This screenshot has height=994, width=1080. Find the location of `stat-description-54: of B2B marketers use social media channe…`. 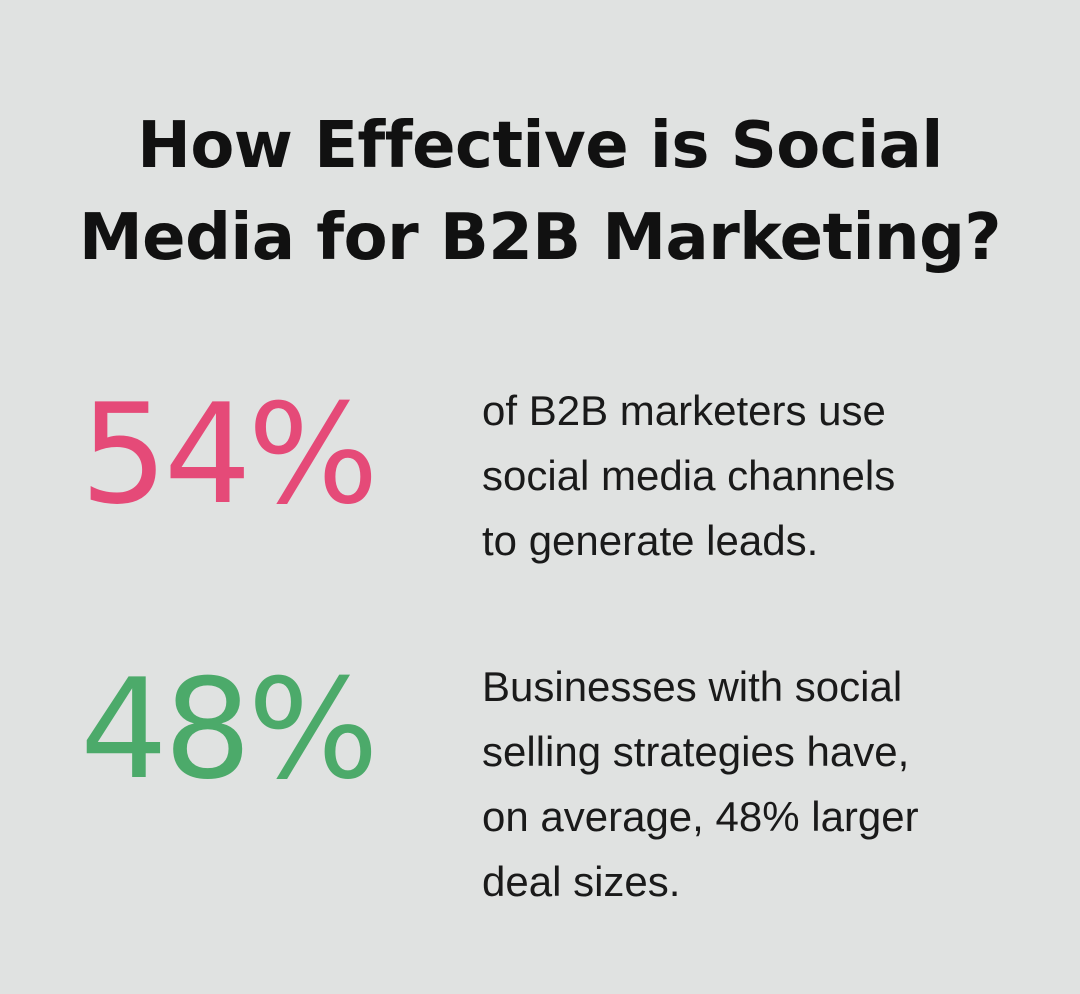

stat-description-54: of B2B marketers use social media channe… is located at coordinates (688, 475).